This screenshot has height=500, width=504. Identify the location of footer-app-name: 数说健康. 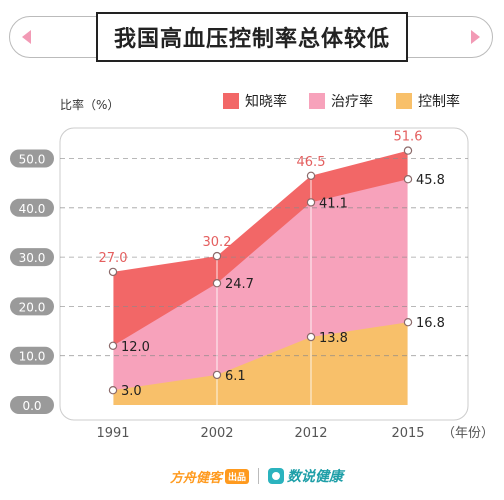
(315, 477).